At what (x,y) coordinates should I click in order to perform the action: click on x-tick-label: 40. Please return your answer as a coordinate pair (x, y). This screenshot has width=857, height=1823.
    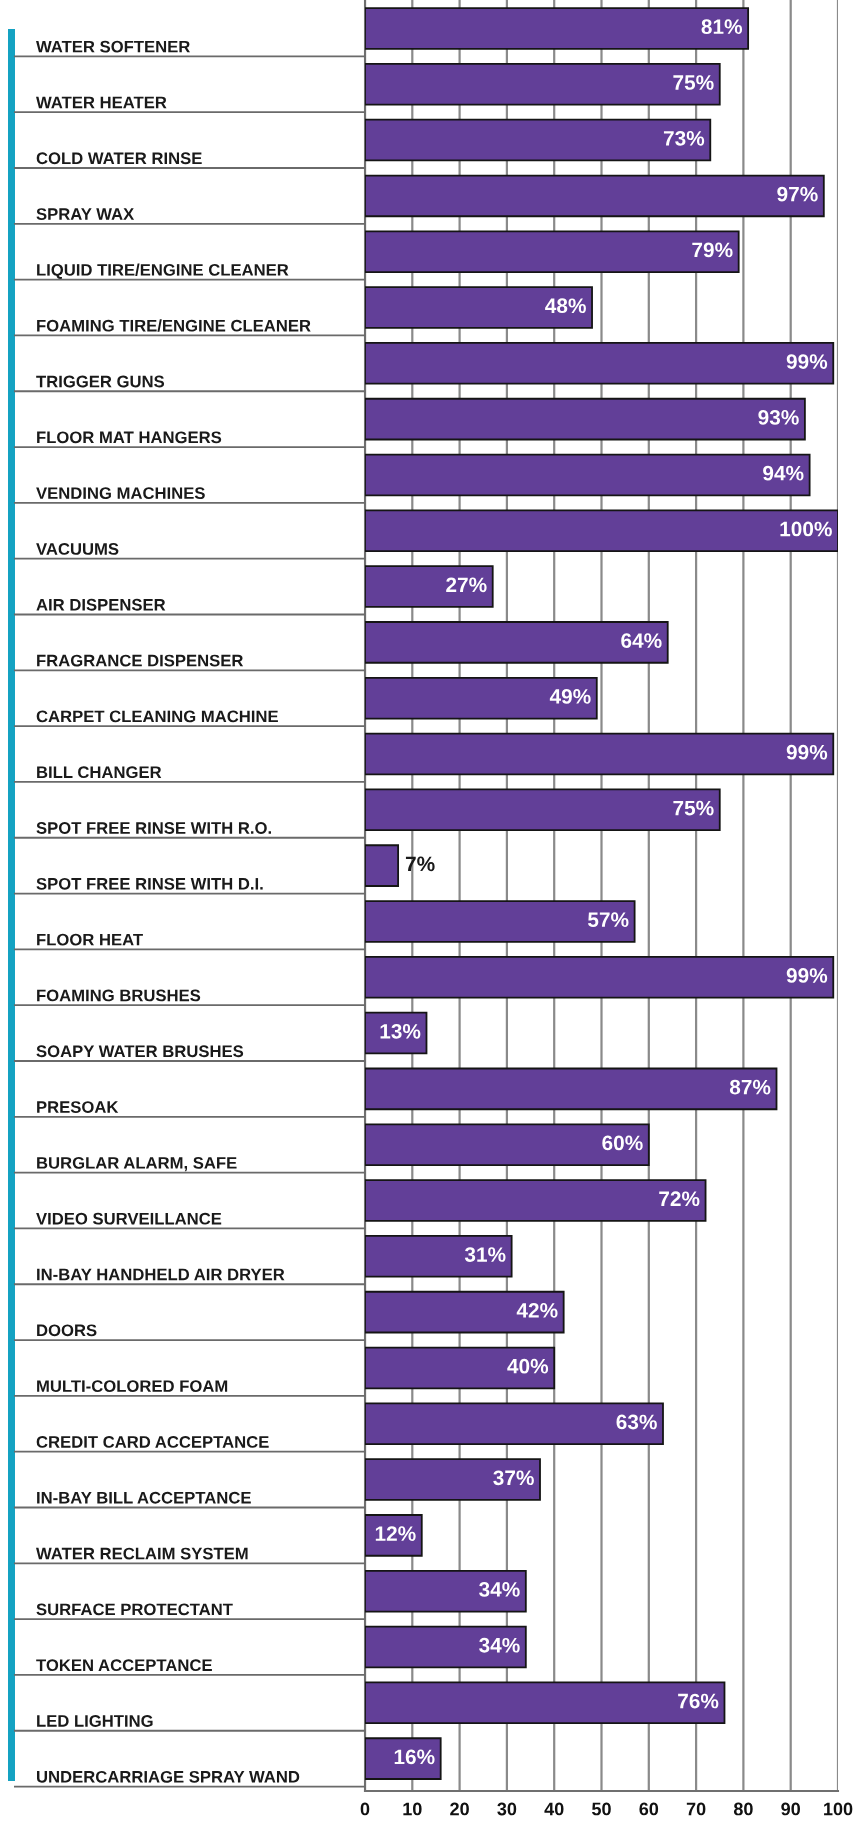
    Looking at the image, I should click on (554, 1809).